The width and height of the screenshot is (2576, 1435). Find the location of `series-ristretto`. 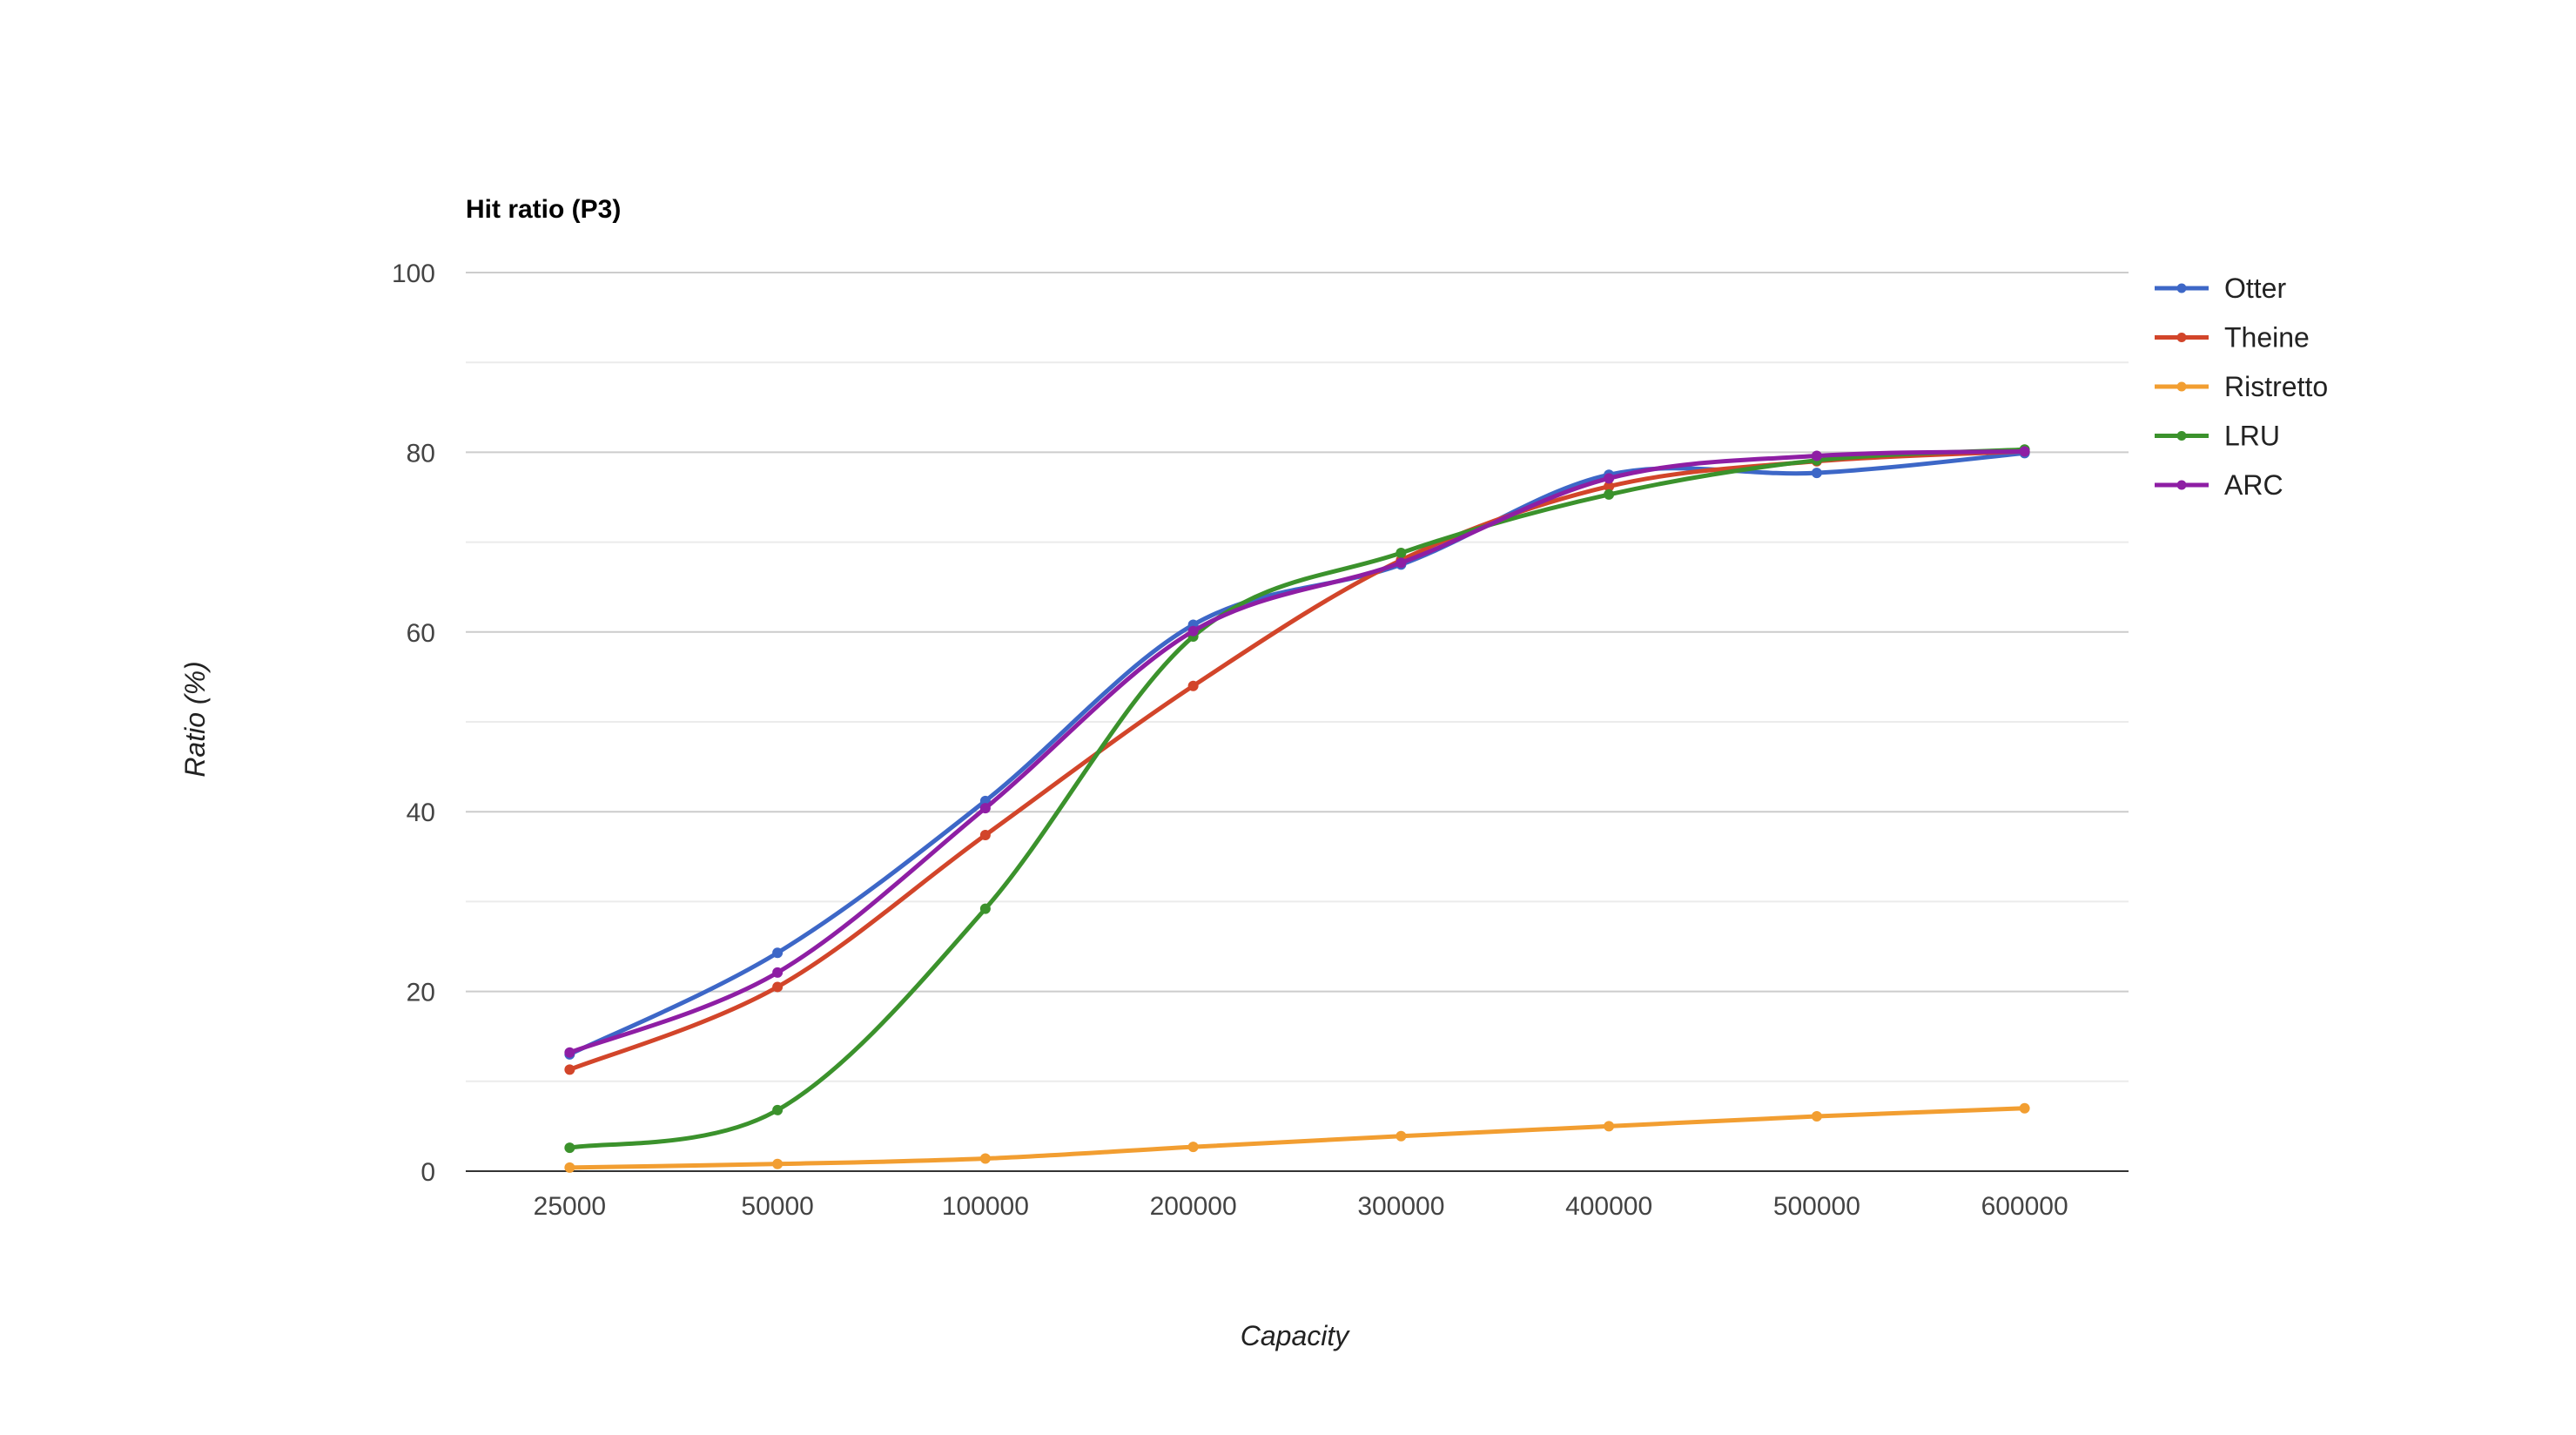

series-ristretto is located at coordinates (1297, 1137).